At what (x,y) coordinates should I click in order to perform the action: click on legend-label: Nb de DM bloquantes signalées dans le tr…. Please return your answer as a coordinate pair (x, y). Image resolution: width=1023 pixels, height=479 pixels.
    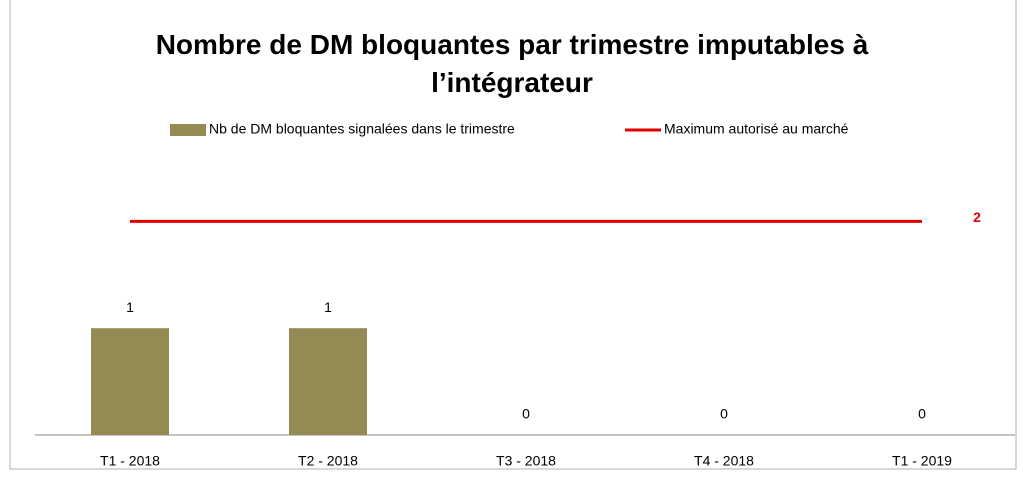
    Looking at the image, I should click on (362, 129).